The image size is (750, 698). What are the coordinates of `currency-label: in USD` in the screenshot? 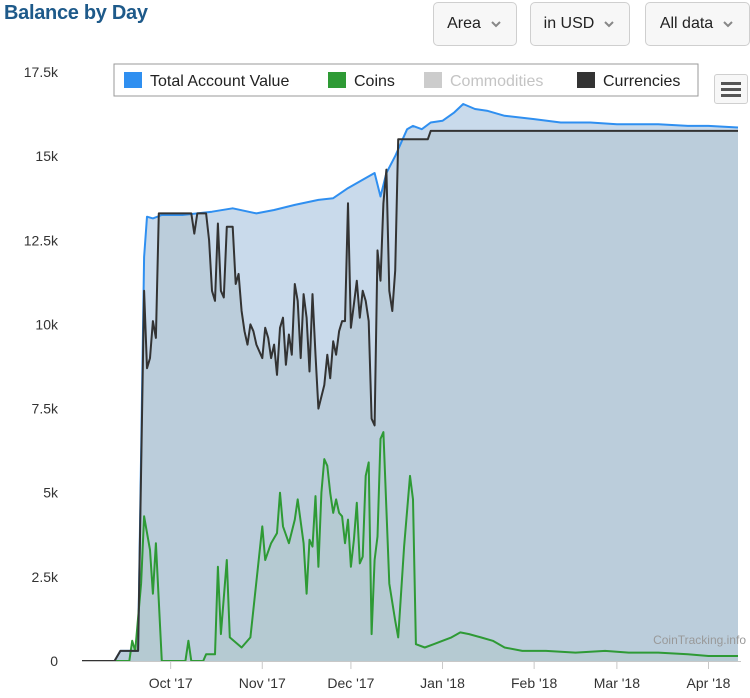 It's located at (569, 23).